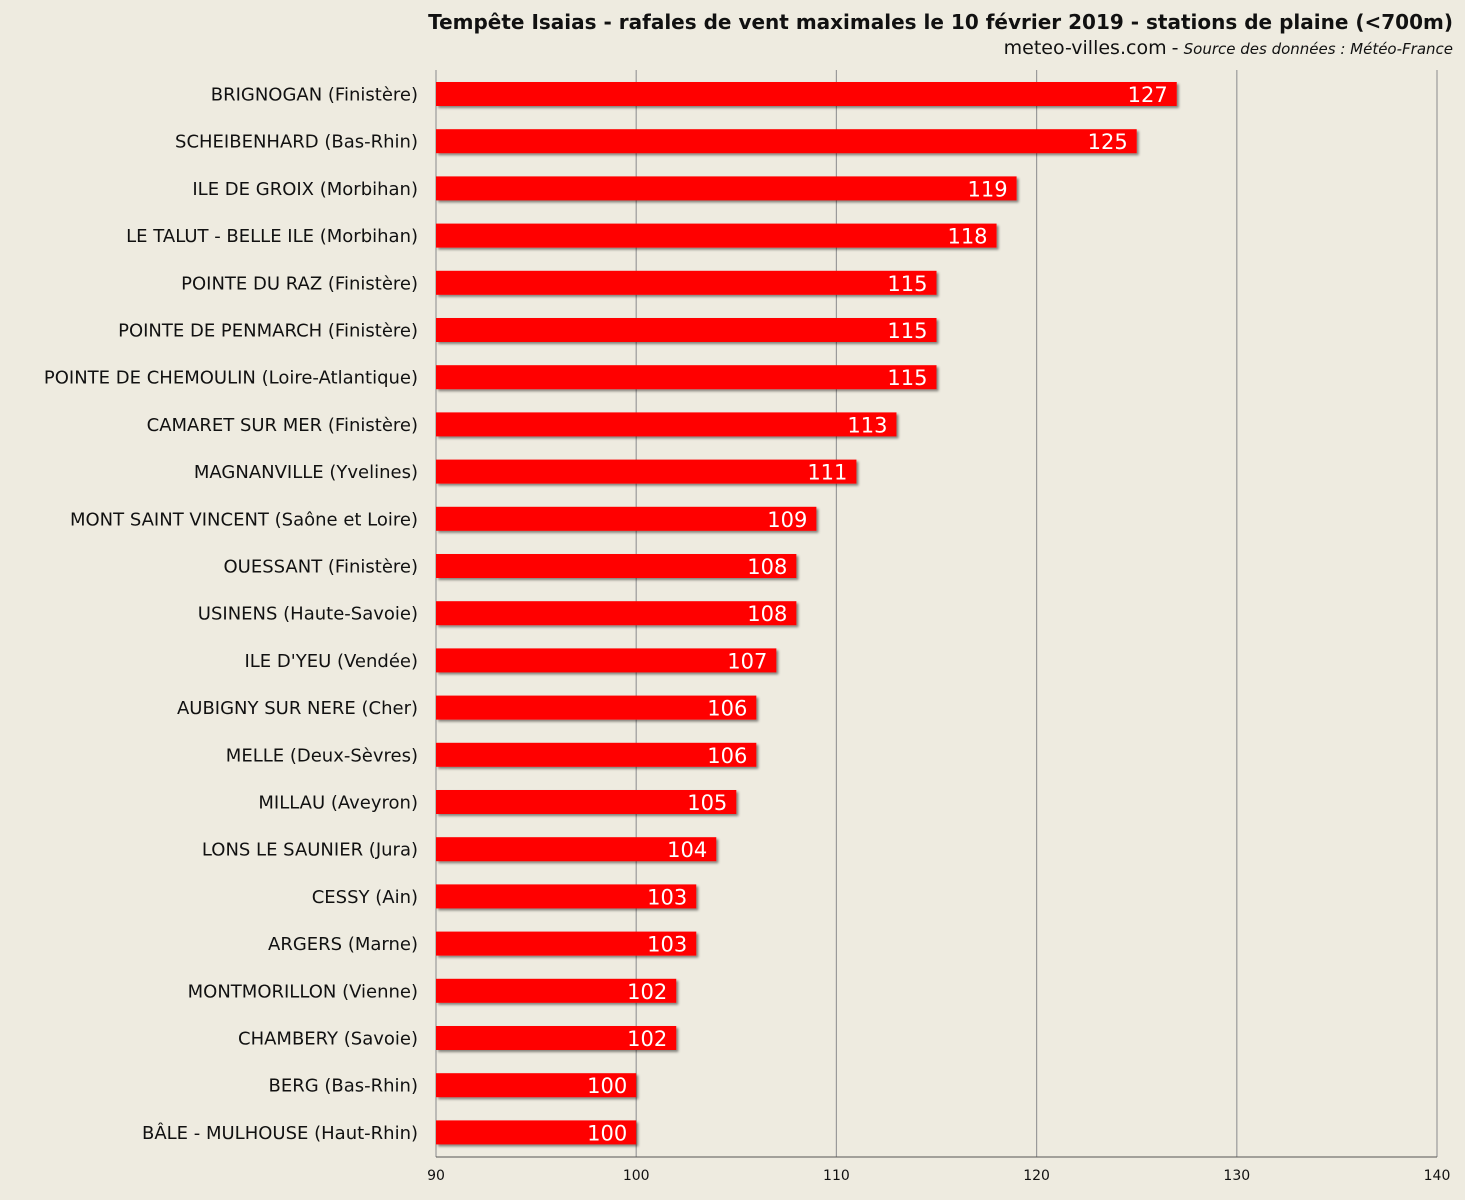  What do you see at coordinates (331, 661) in the screenshot?
I see `category-label: ILE D'YEU (Vendée)` at bounding box center [331, 661].